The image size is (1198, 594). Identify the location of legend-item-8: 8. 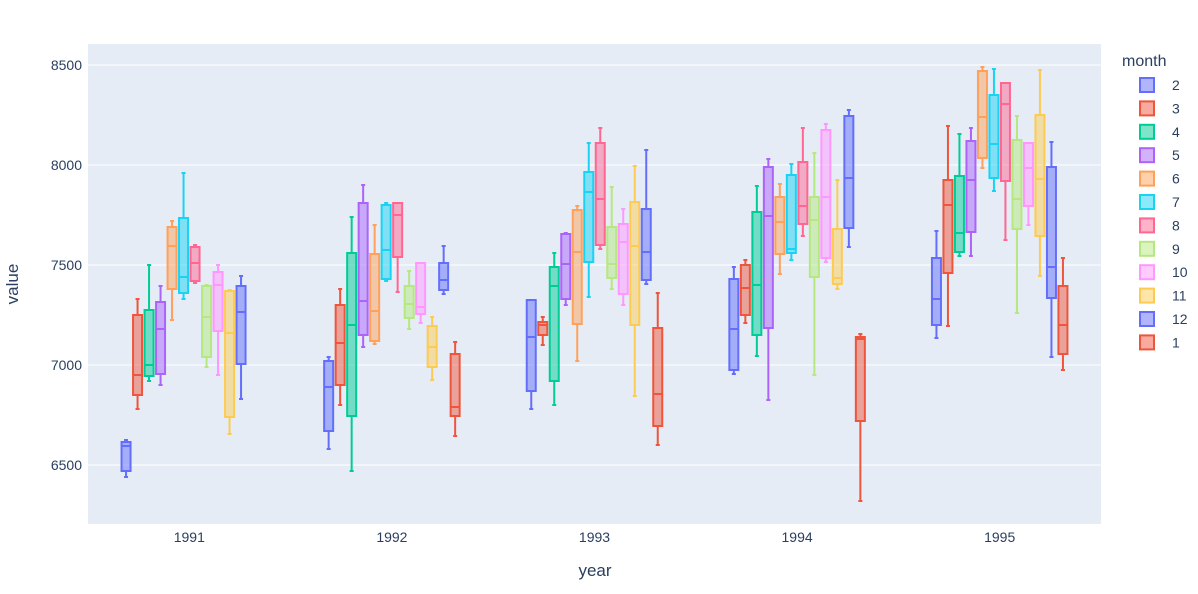
(1159, 225).